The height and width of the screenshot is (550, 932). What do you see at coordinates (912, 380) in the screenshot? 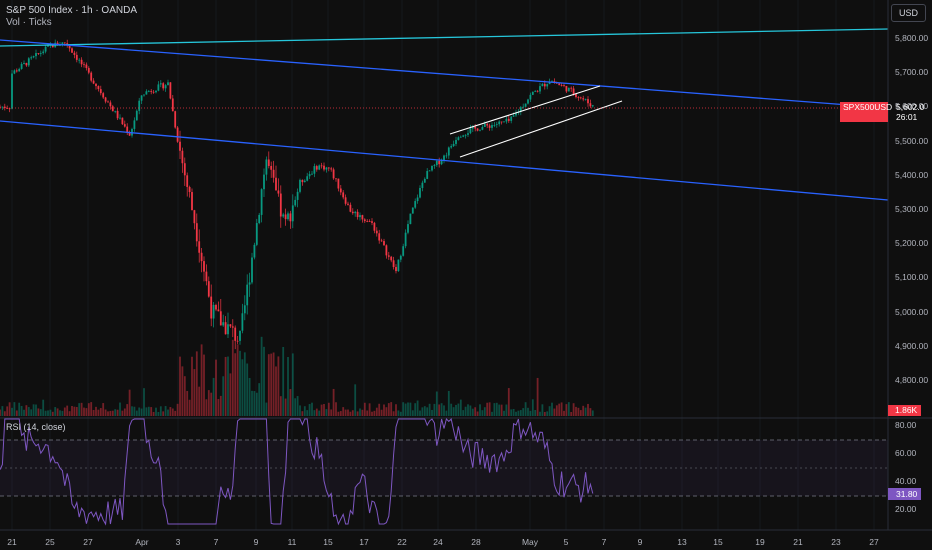
I see `price-tick-label: 4,800.00` at bounding box center [912, 380].